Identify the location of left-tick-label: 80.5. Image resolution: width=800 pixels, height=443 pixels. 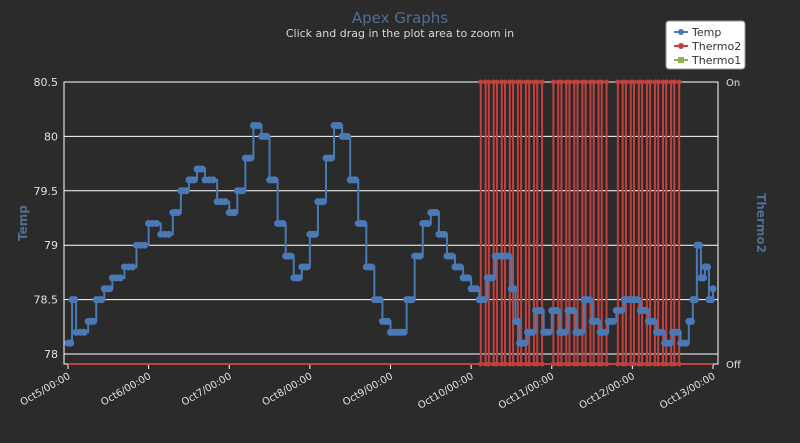
(46, 82).